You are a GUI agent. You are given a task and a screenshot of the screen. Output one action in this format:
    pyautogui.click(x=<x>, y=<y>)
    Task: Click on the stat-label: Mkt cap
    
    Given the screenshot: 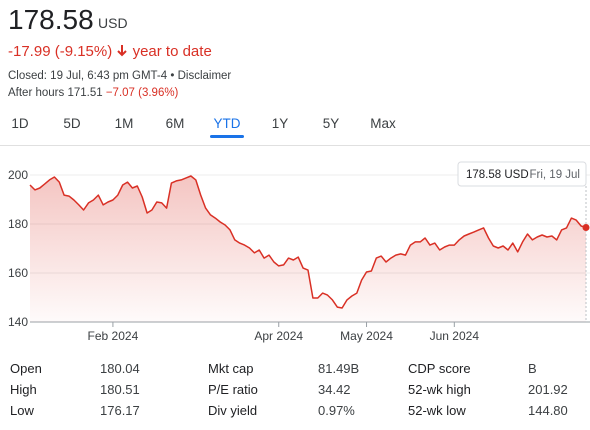 What is the action you would take?
    pyautogui.click(x=231, y=368)
    